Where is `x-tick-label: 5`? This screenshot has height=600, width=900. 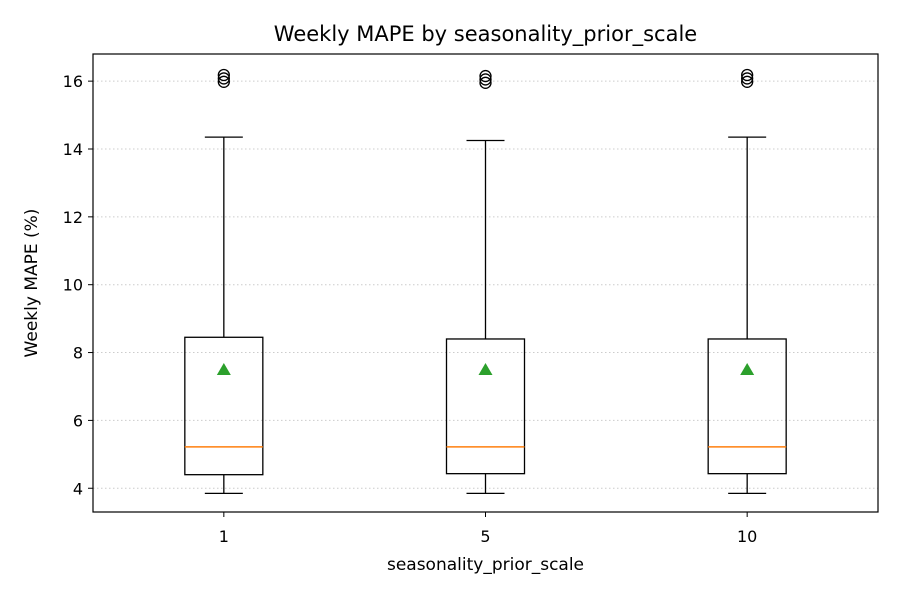
x-tick-label: 5 is located at coordinates (485, 536).